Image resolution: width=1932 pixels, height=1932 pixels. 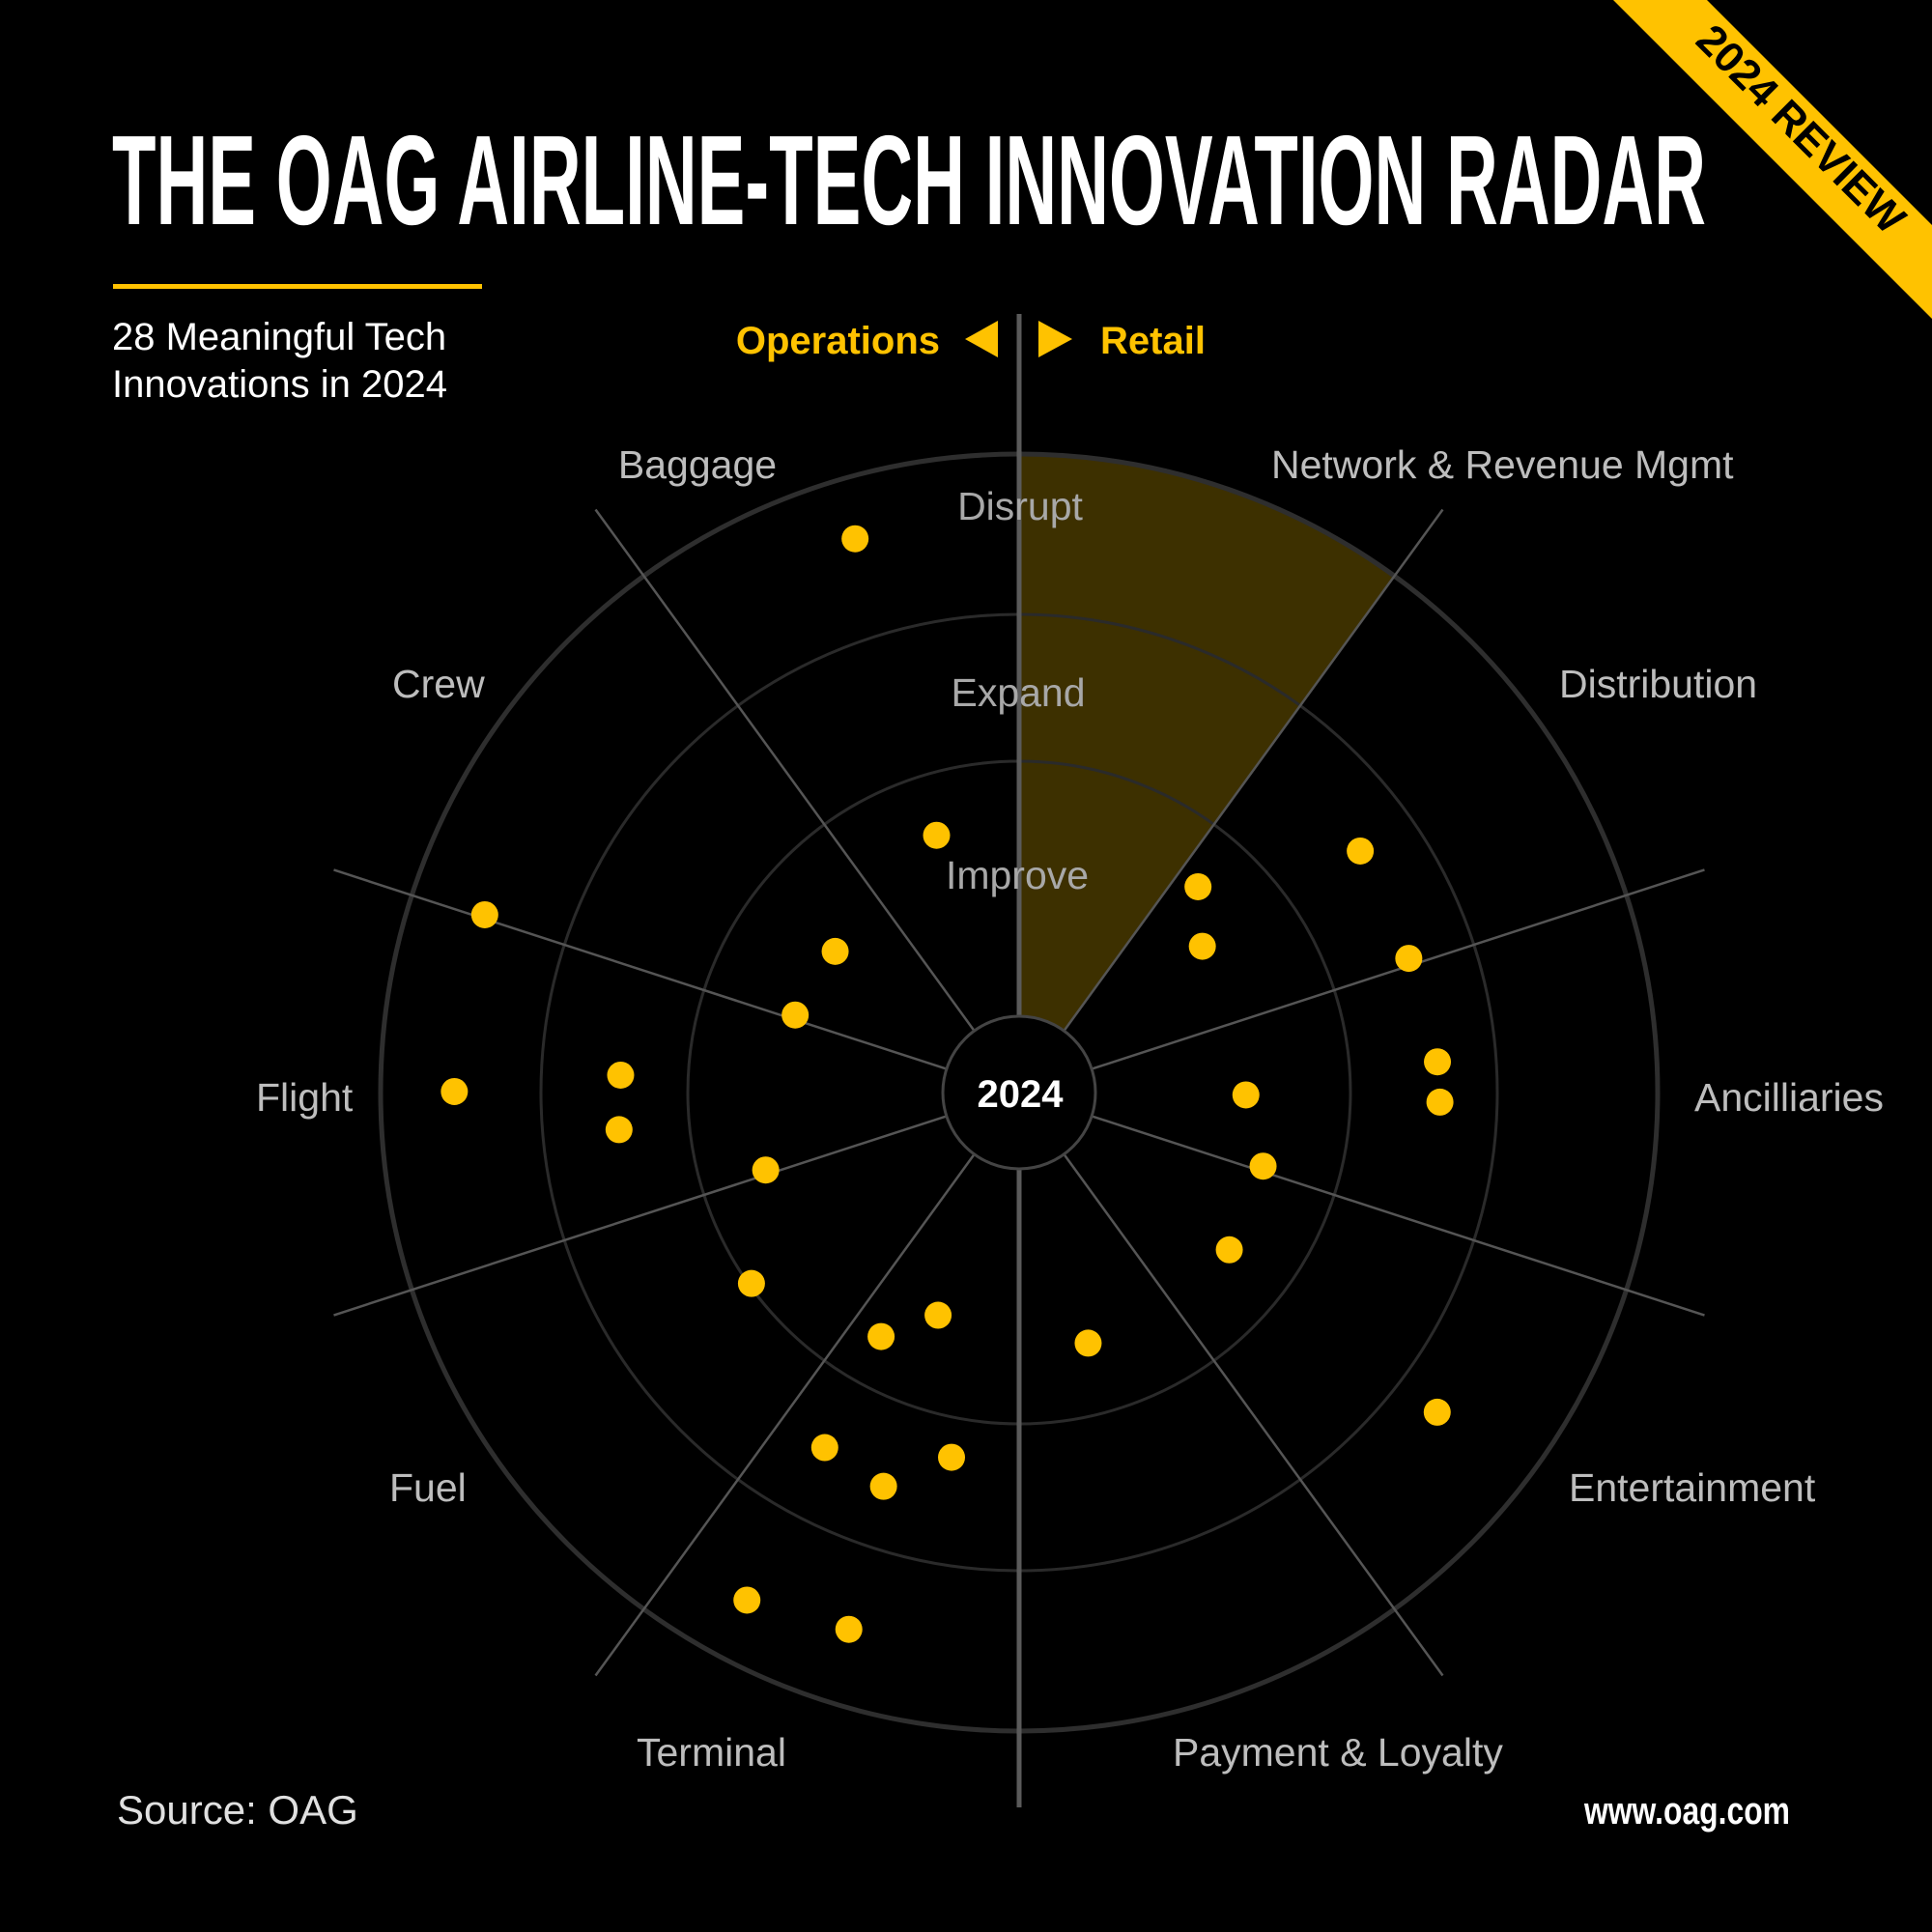 What do you see at coordinates (1789, 1097) in the screenshot?
I see `category-label-ancilliaries: Ancilliaries` at bounding box center [1789, 1097].